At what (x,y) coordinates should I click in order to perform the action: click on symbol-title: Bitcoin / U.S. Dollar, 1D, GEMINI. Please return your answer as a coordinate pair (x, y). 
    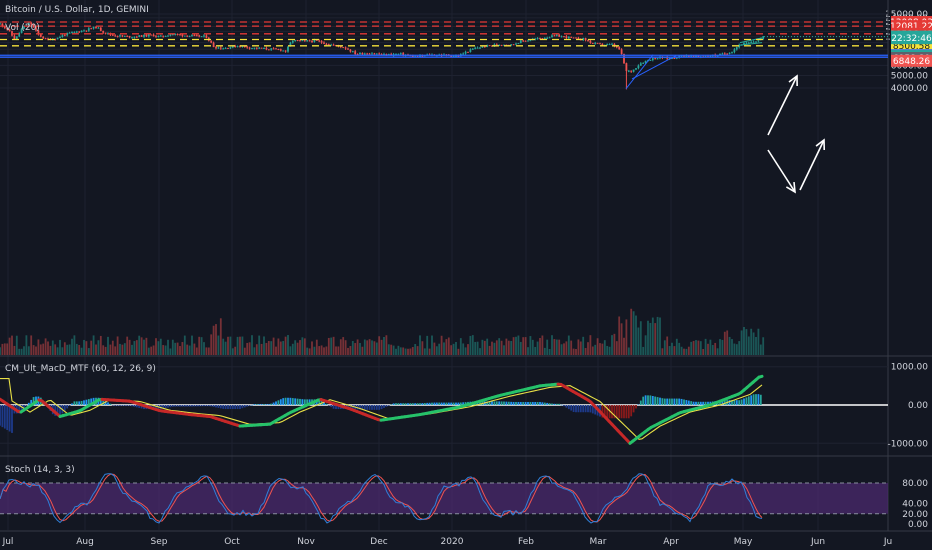
    Looking at the image, I should click on (77, 10).